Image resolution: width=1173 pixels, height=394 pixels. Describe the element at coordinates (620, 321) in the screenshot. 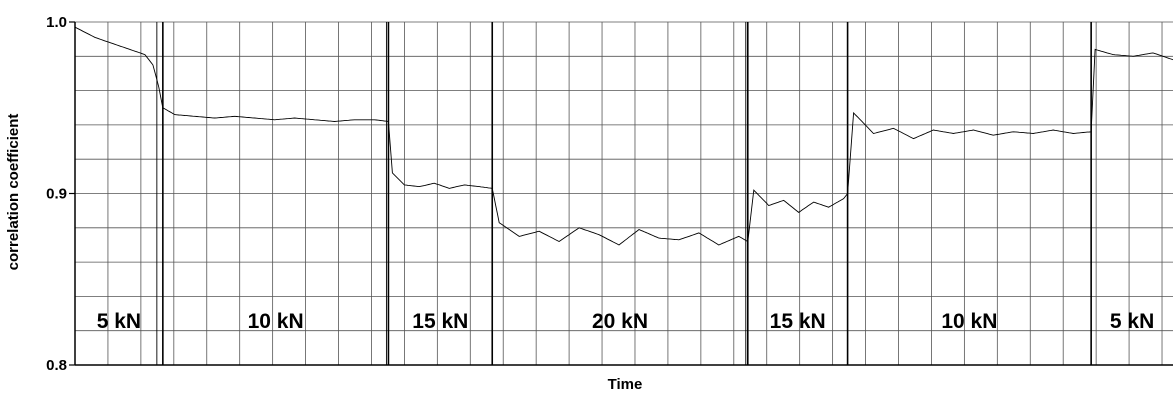

I see `segment-label: 20 kN` at that location.